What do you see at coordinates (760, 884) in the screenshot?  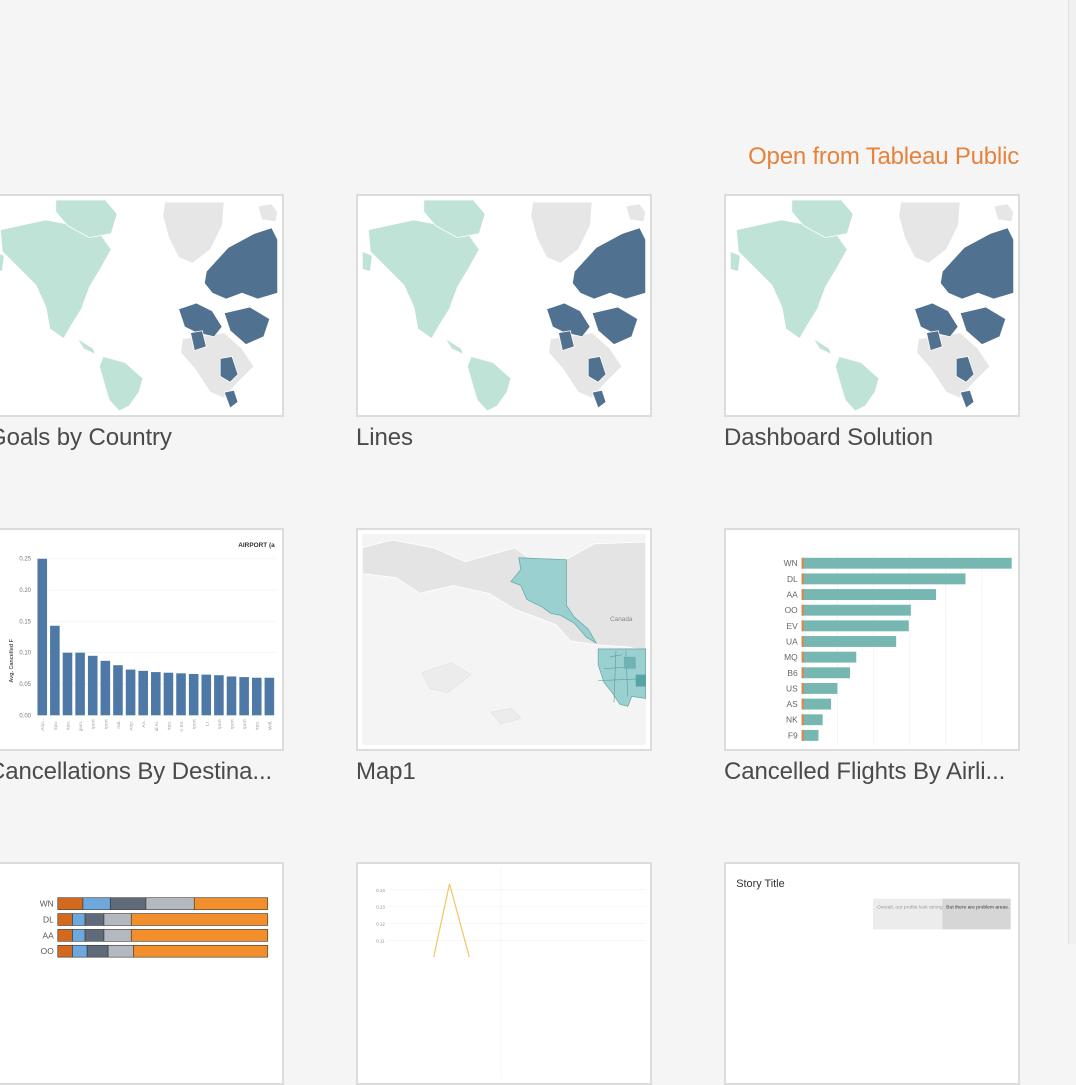 I see `story-title: Story Title` at bounding box center [760, 884].